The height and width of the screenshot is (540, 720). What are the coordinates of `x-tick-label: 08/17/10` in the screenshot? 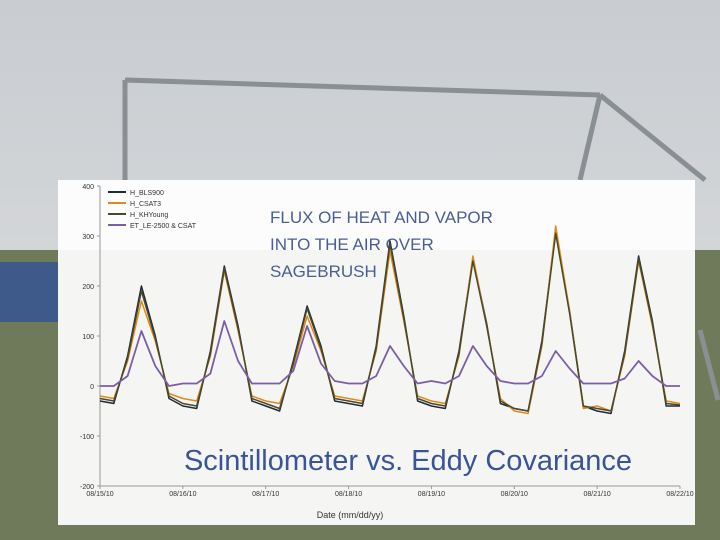 It's located at (265, 494).